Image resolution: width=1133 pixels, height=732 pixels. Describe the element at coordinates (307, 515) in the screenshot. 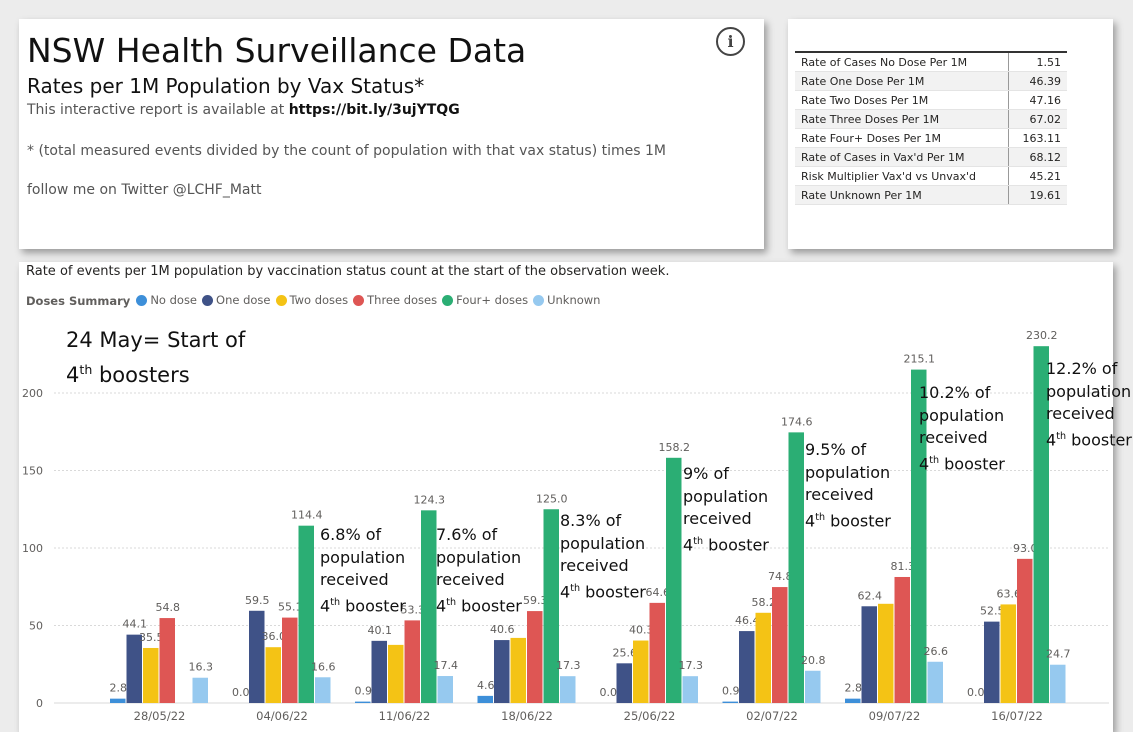

I see `data-label: 114.4` at that location.